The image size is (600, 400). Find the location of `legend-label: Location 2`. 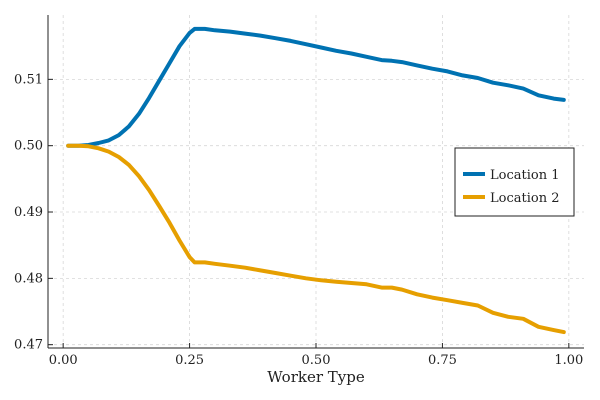

legend-label: Location 2 is located at coordinates (524, 198).